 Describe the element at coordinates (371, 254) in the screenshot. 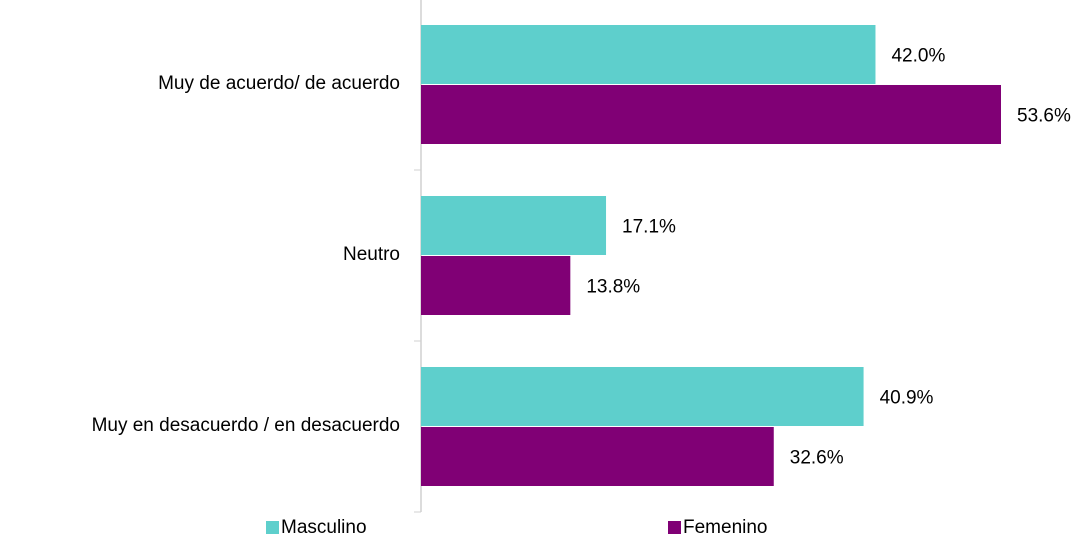

I see `category-label: Neutro` at that location.